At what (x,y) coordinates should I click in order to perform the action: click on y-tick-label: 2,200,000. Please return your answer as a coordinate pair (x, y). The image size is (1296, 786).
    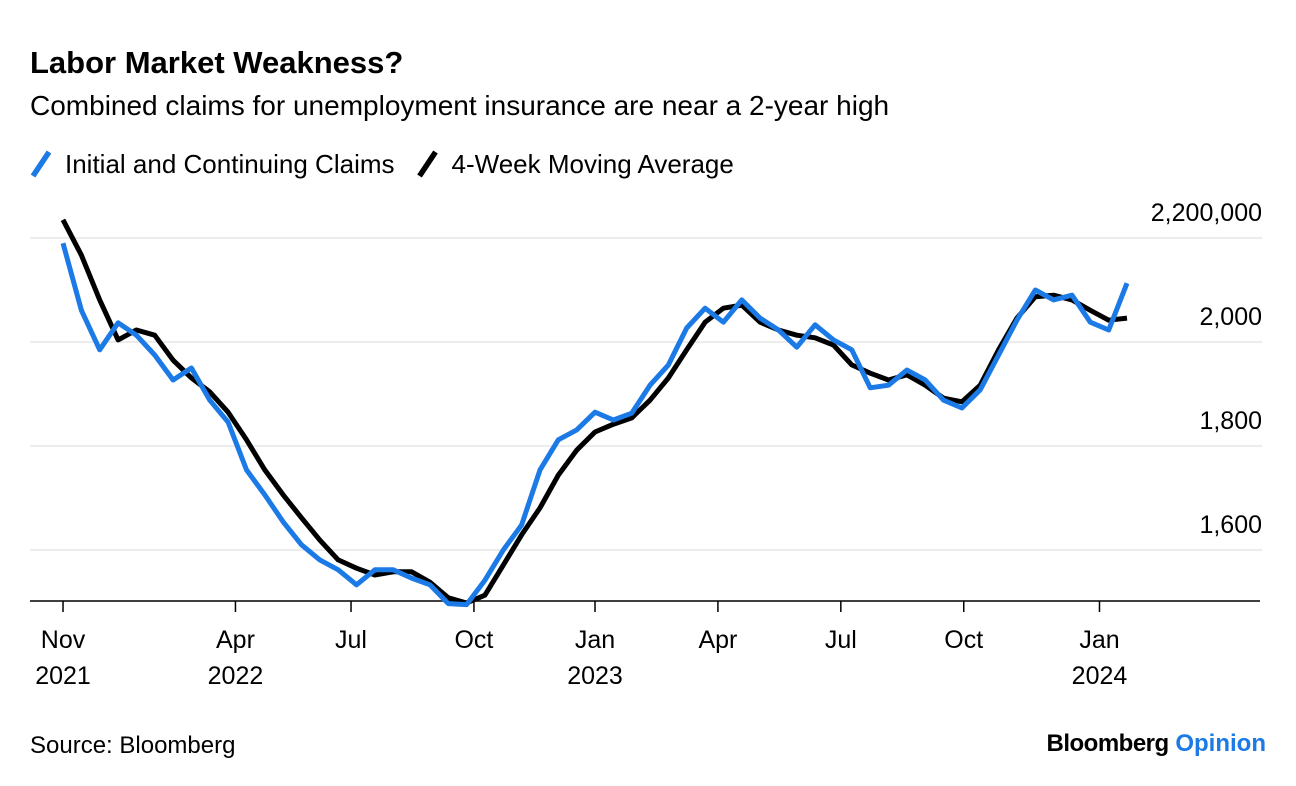
    Looking at the image, I should click on (1206, 213).